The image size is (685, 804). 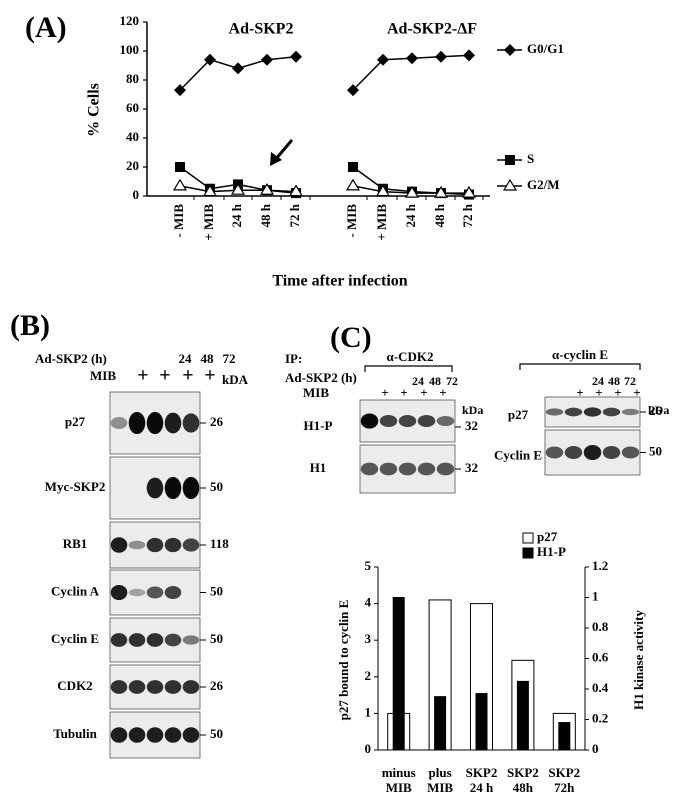 What do you see at coordinates (132, 165) in the screenshot?
I see `y-tick-label: 20` at bounding box center [132, 165].